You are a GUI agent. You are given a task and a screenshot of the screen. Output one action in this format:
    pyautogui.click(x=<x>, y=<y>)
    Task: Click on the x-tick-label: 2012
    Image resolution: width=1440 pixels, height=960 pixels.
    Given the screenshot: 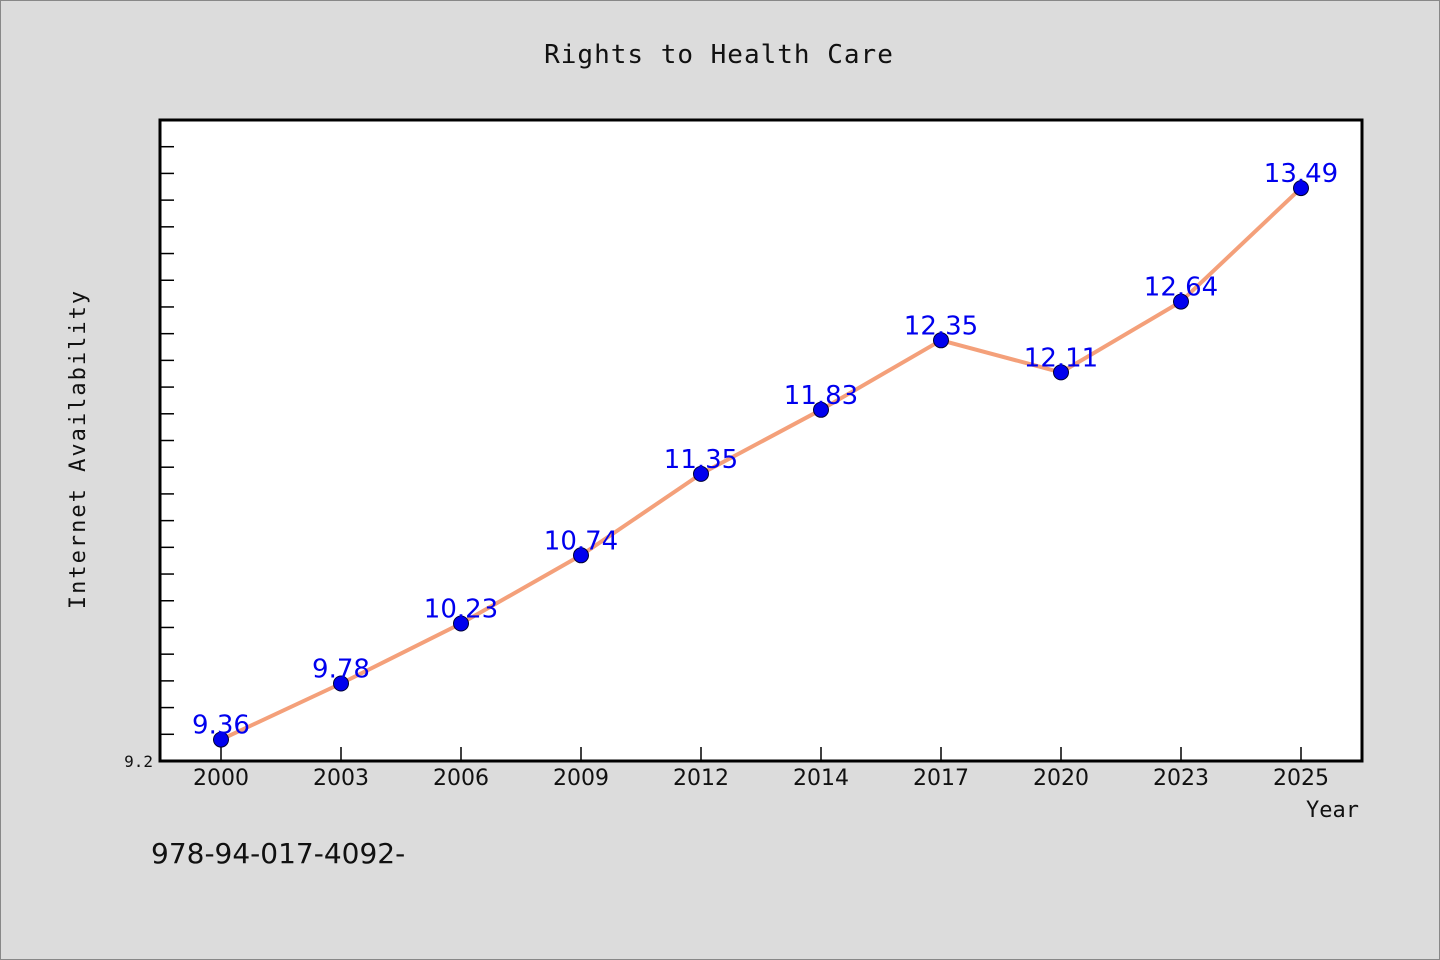 What is the action you would take?
    pyautogui.click(x=701, y=778)
    